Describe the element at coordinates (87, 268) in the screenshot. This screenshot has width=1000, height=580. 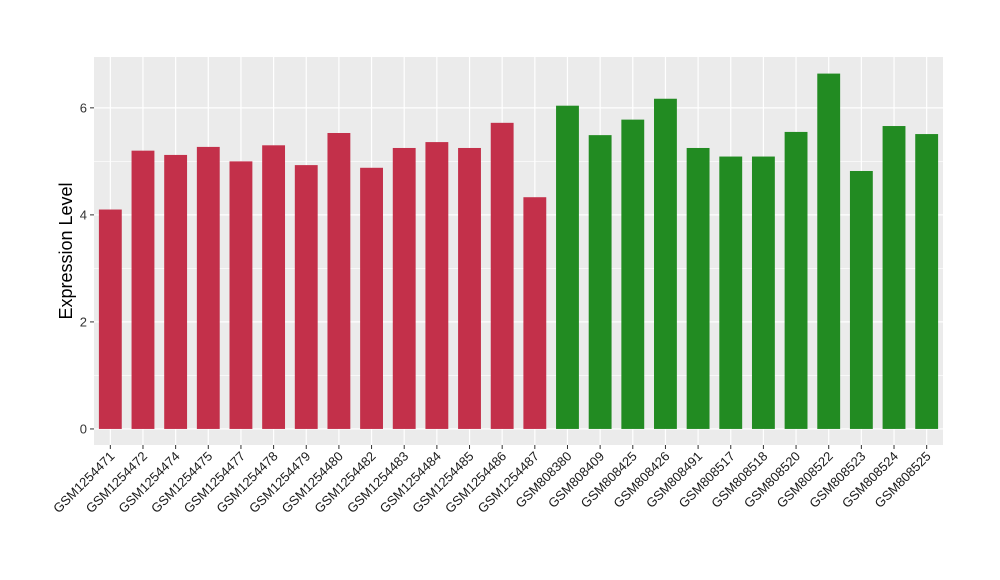
I see `y-axis: 0 2 4 6` at that location.